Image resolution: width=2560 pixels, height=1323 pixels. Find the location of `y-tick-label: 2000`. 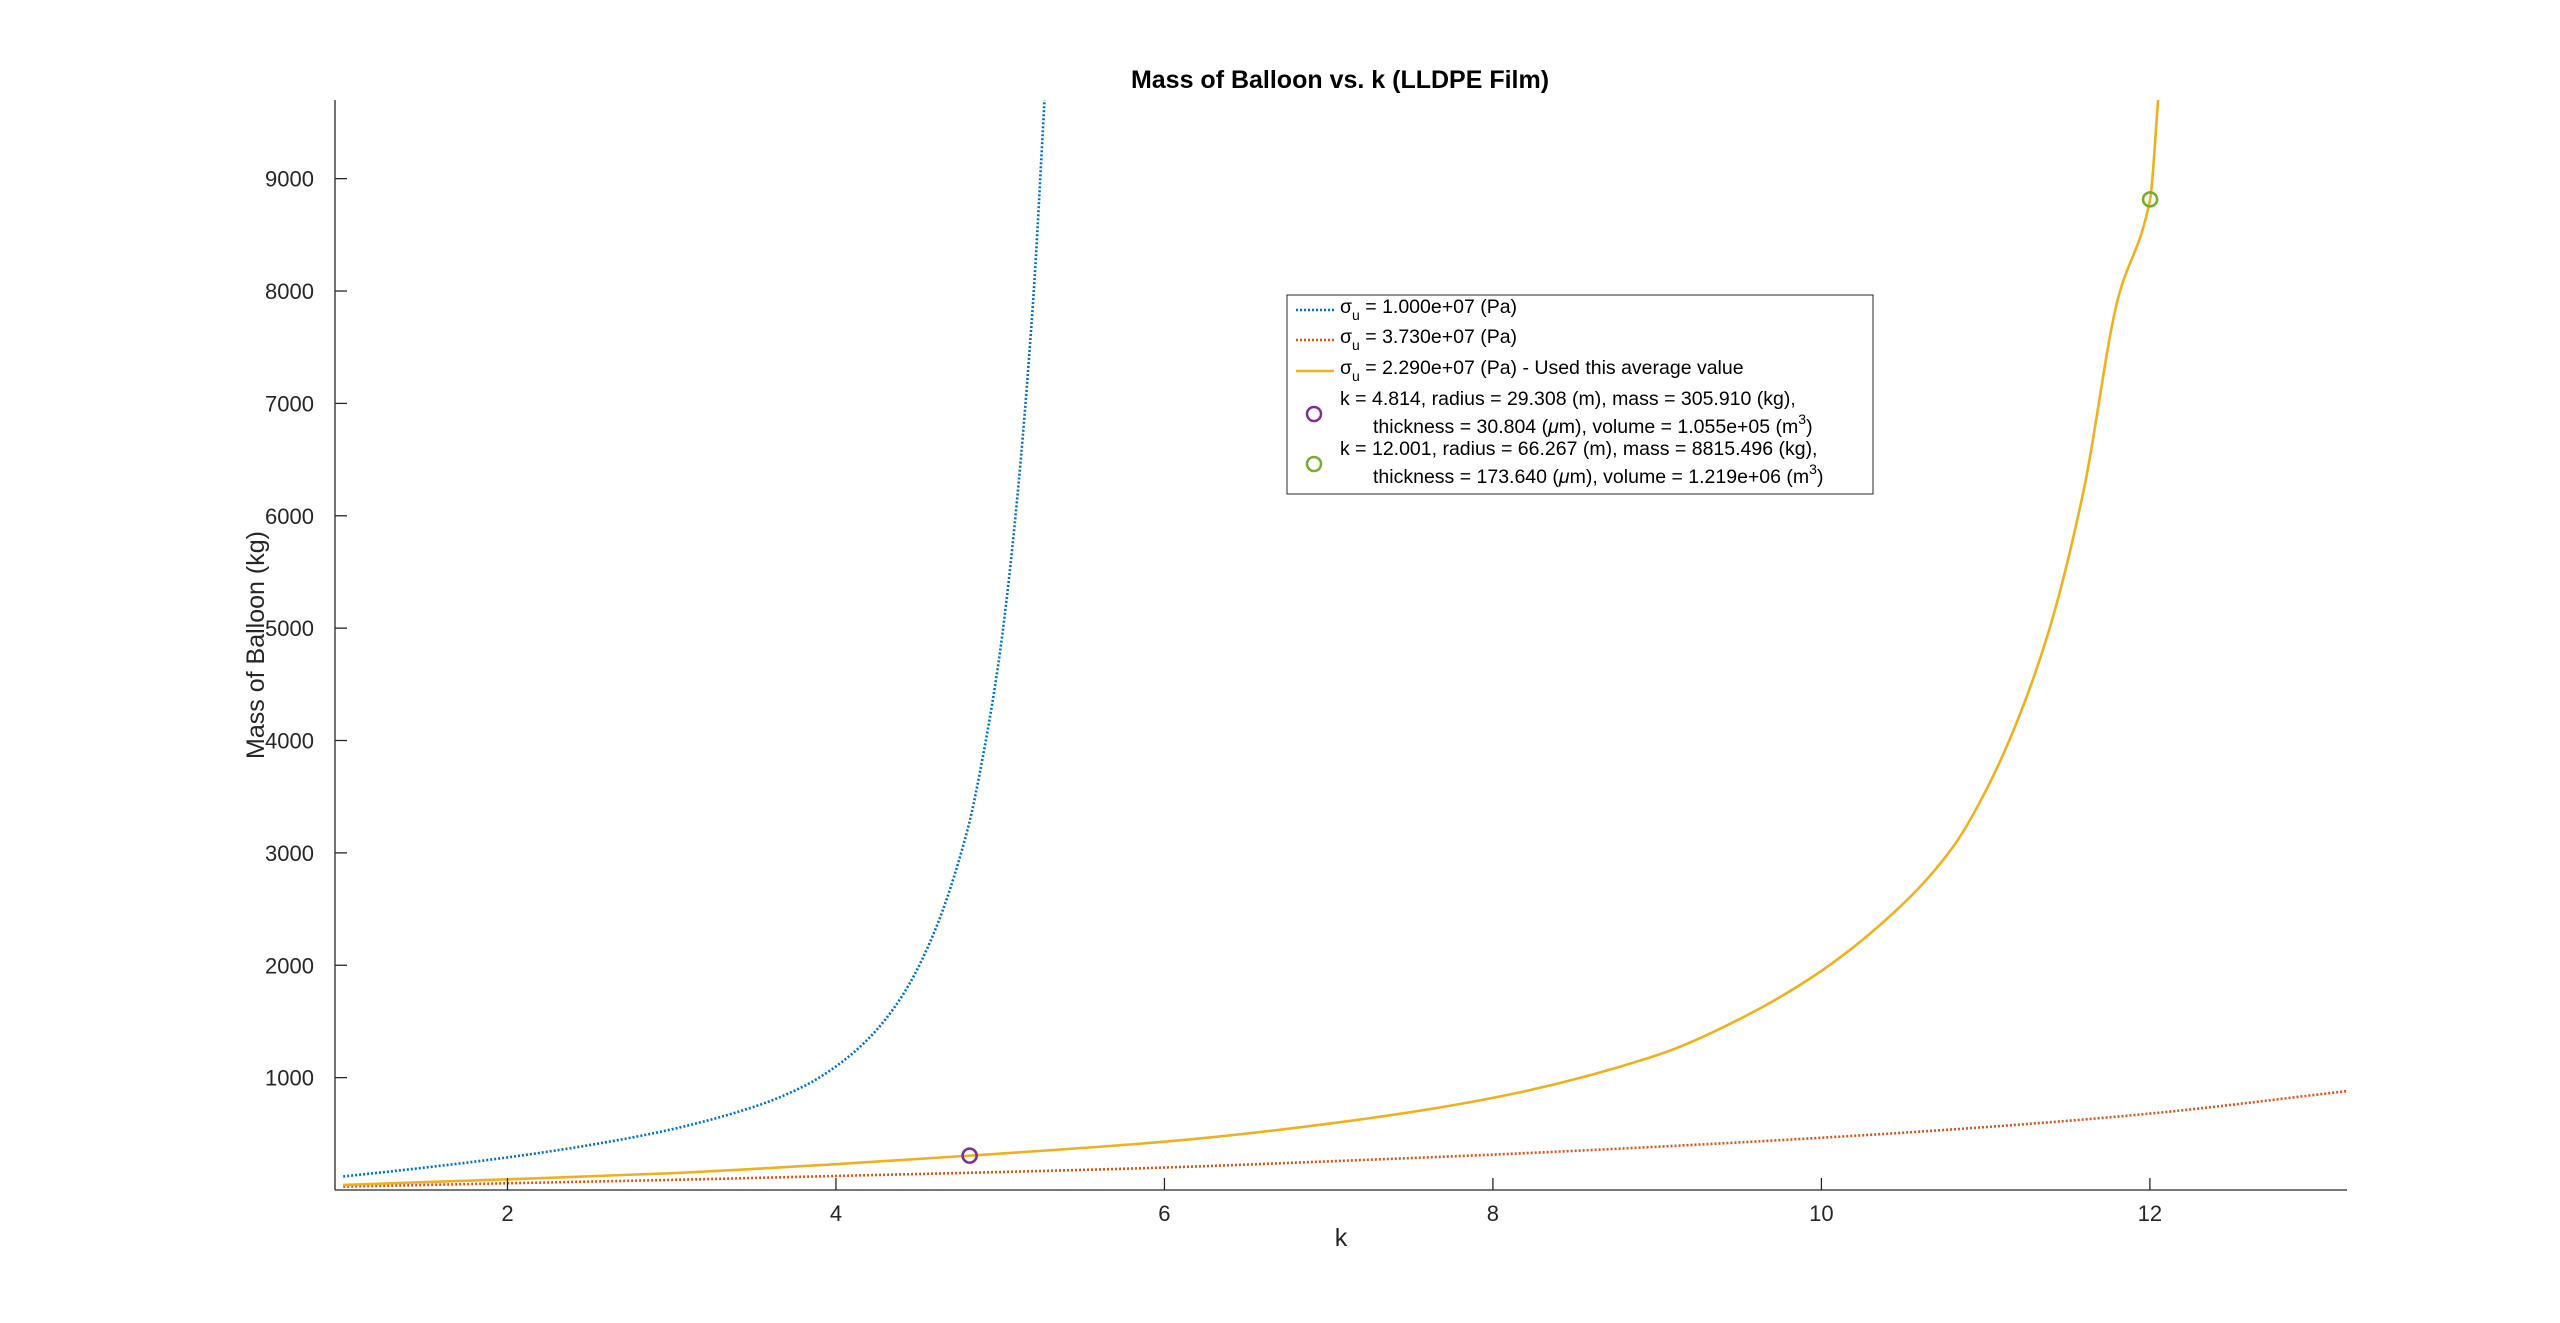

y-tick-label: 2000 is located at coordinates (289, 965).